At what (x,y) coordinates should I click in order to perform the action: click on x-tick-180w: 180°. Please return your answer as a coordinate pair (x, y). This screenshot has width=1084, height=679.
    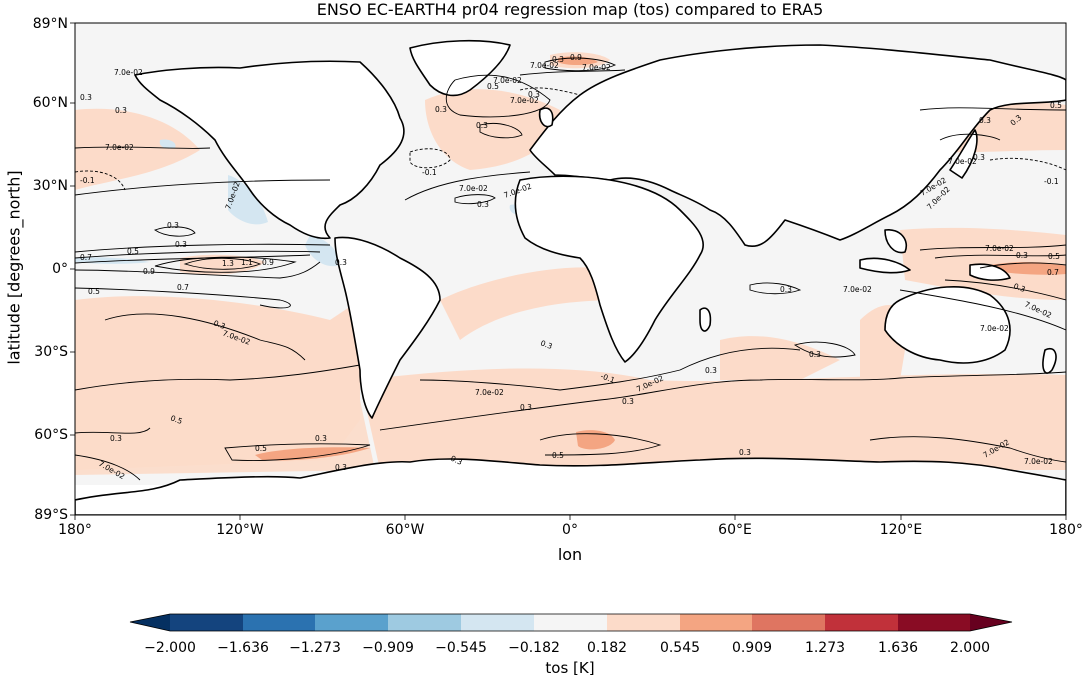
    Looking at the image, I should click on (75, 530).